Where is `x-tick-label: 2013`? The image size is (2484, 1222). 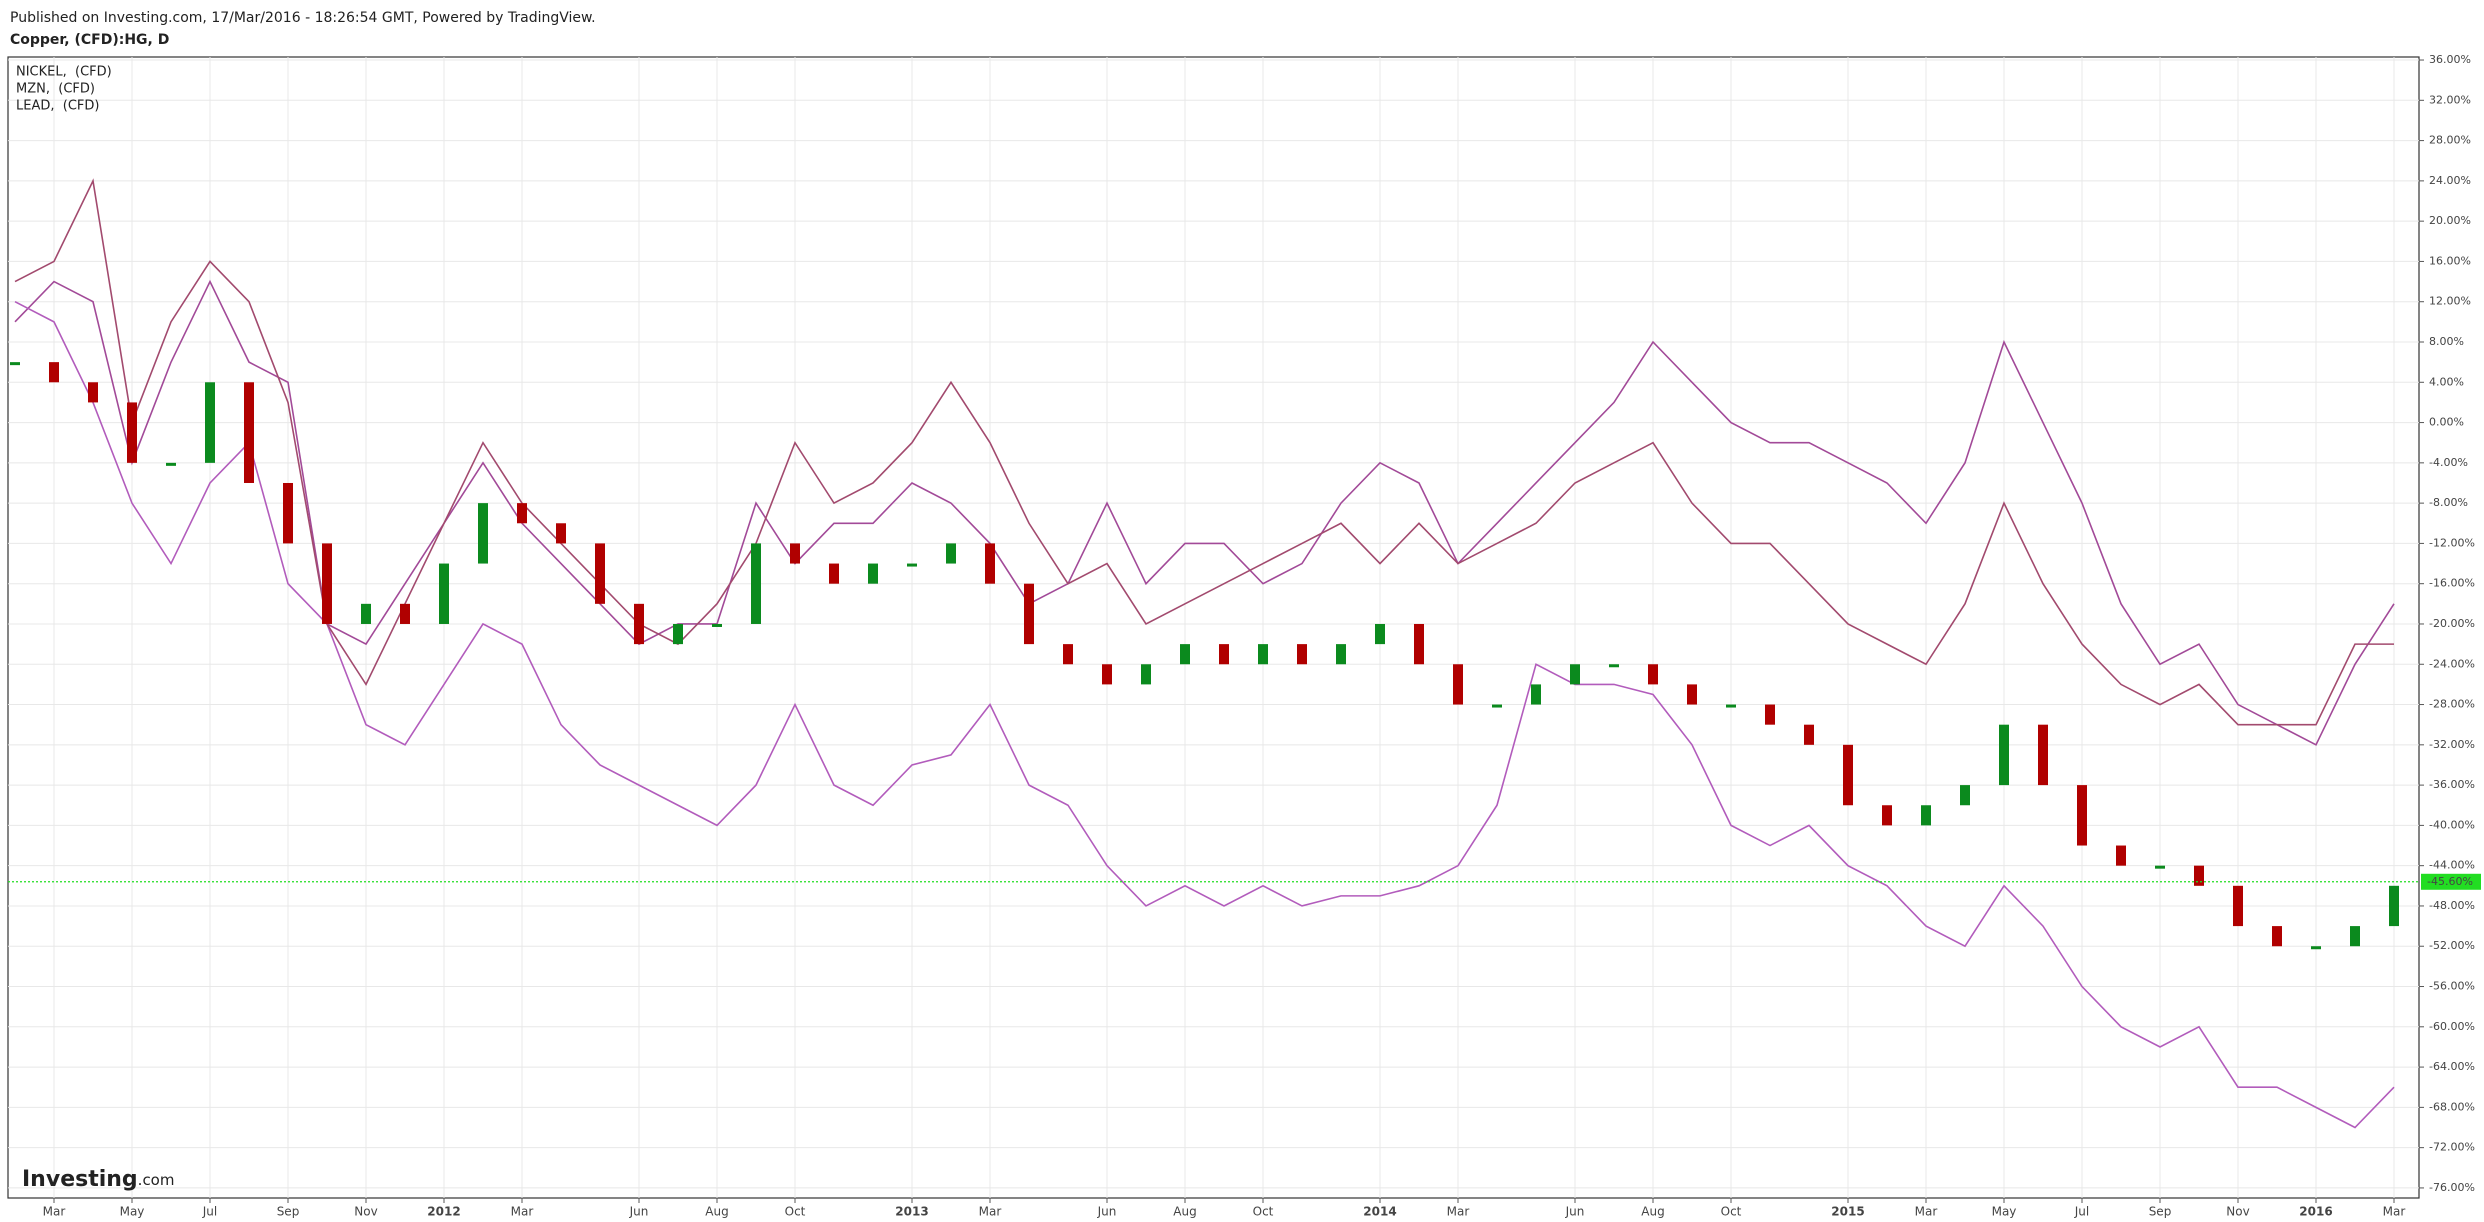
x-tick-label: 2013 is located at coordinates (911, 1212).